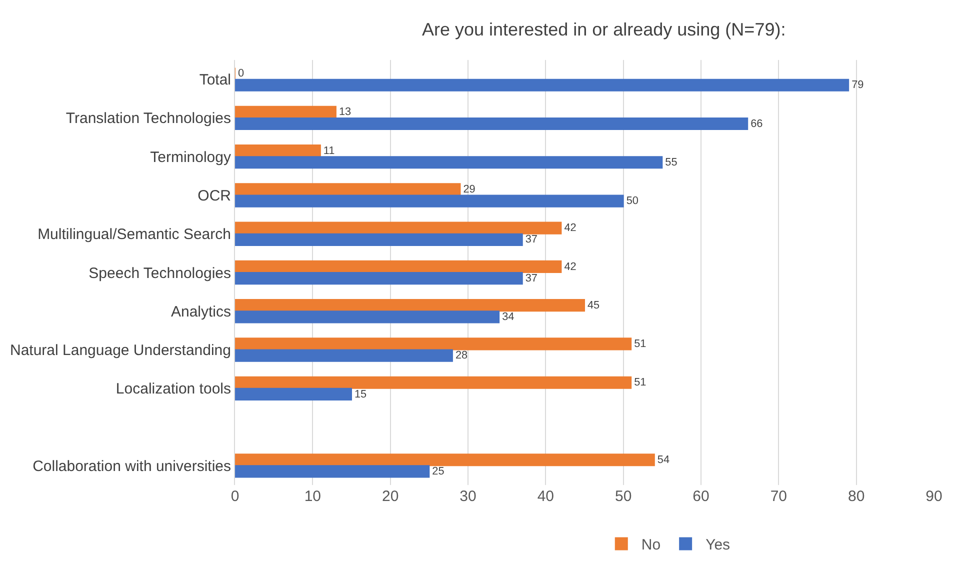  What do you see at coordinates (191, 157) in the screenshot?
I see `y-tick-label: Terminology` at bounding box center [191, 157].